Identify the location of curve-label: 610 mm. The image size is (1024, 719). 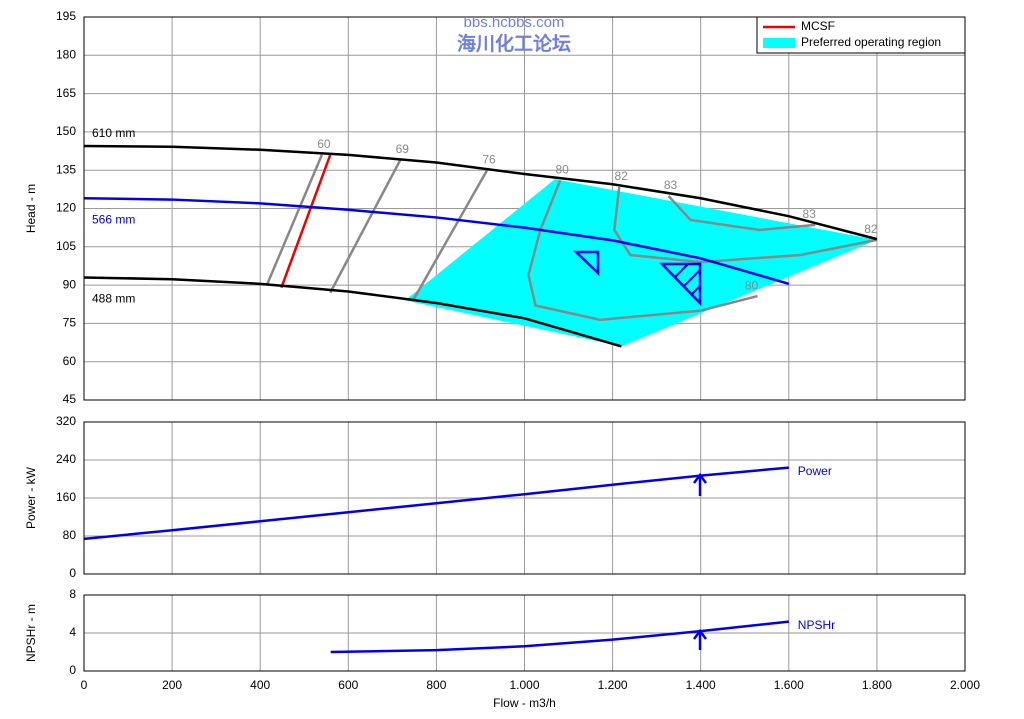
(113, 133).